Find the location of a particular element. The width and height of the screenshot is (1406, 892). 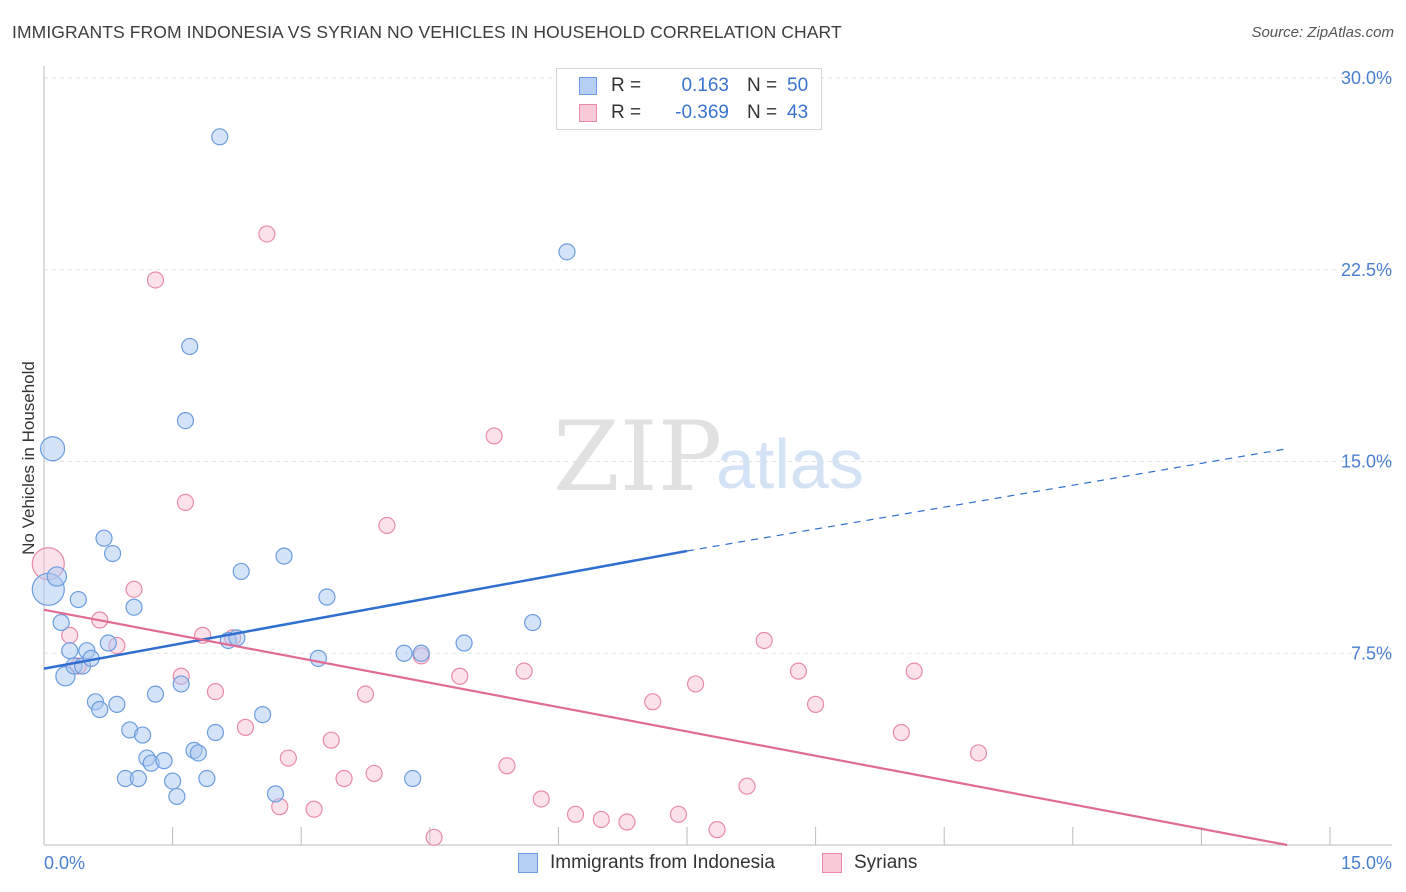

legend-item-indonesia: Immigrants from Indonesia is located at coordinates (646, 863).